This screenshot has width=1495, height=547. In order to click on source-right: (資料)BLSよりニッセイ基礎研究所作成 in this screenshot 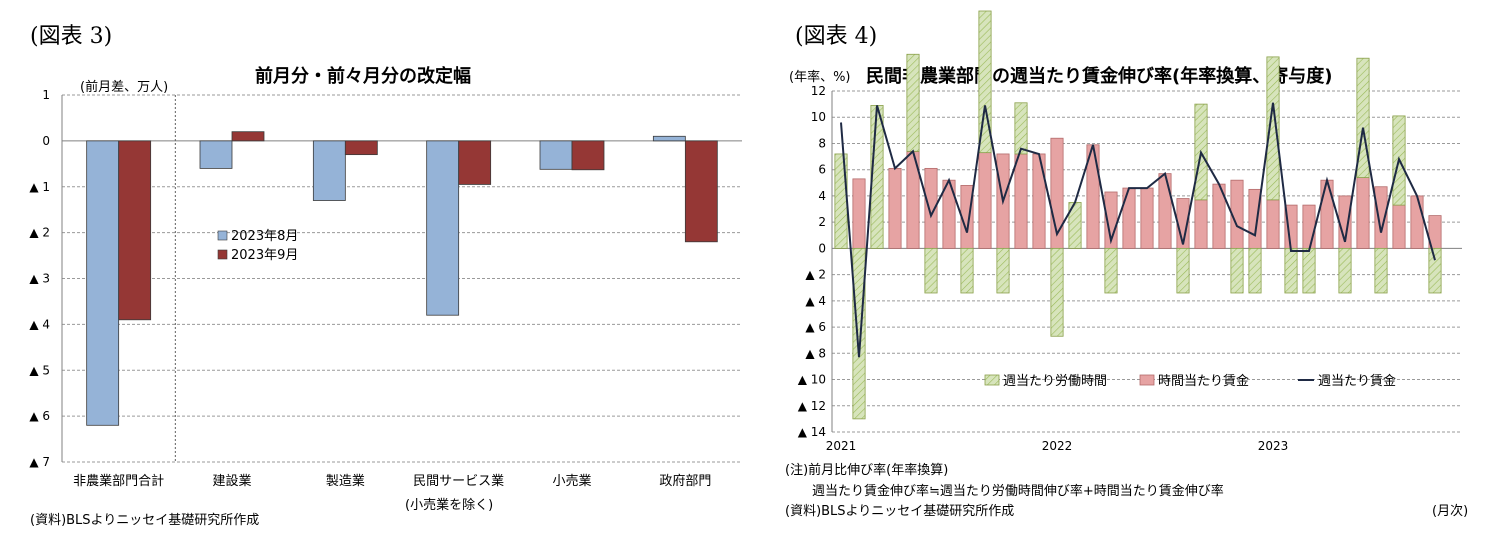, I will do `click(900, 511)`.